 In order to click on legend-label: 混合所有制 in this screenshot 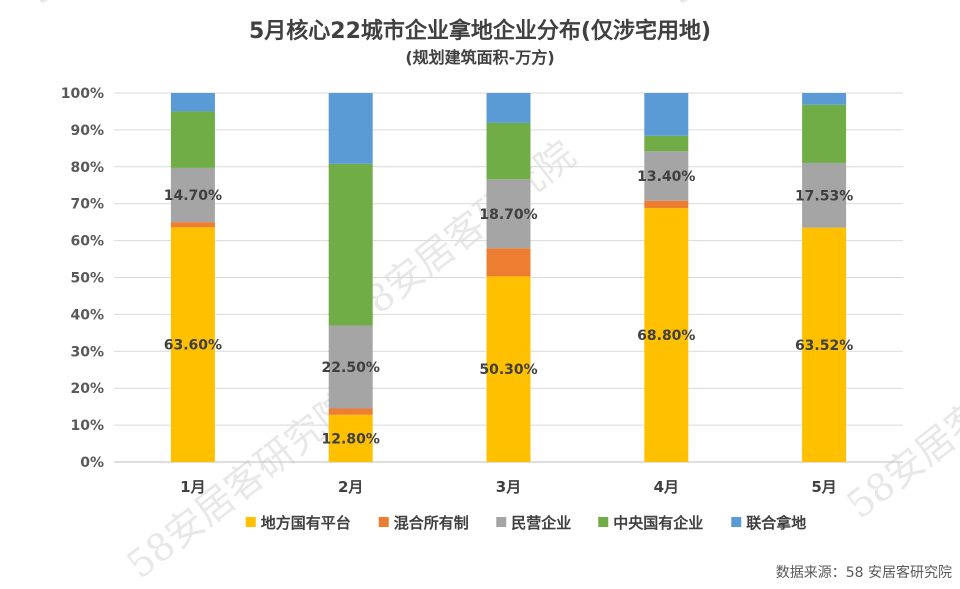, I will do `click(431, 523)`.